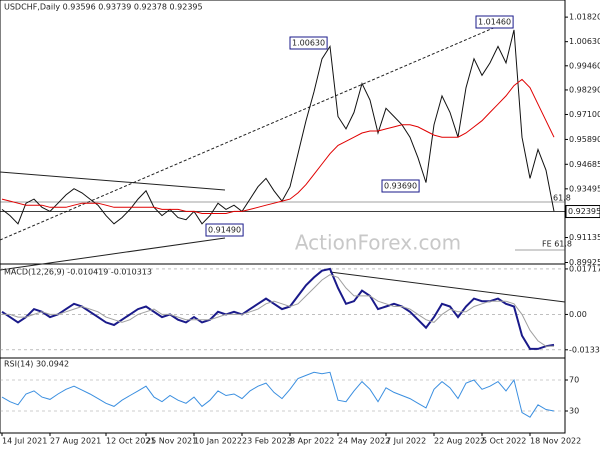 The height and width of the screenshot is (450, 600). I want to click on annotation-label: FE 61.8, so click(557, 244).